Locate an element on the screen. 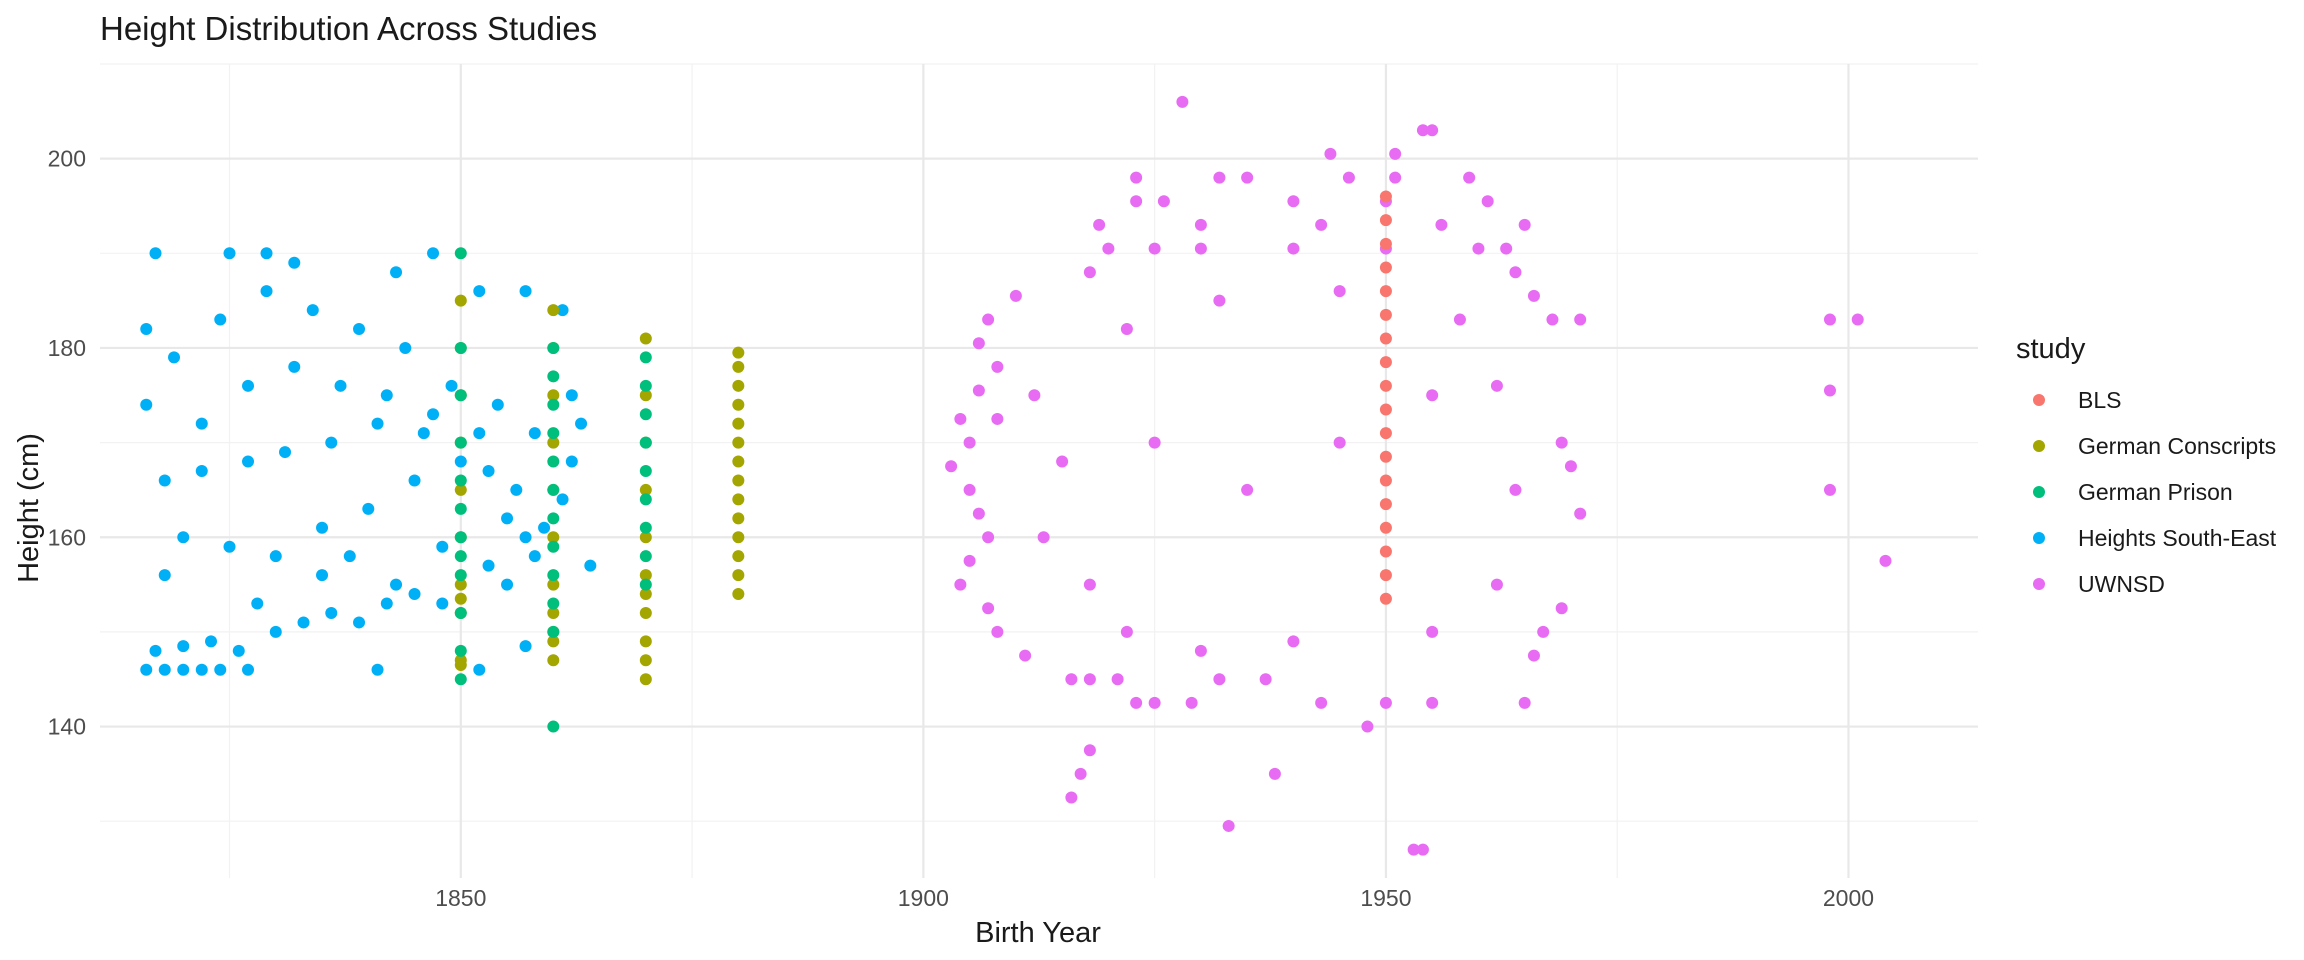 The height and width of the screenshot is (960, 2304). series-german-prison is located at coordinates (553, 490).